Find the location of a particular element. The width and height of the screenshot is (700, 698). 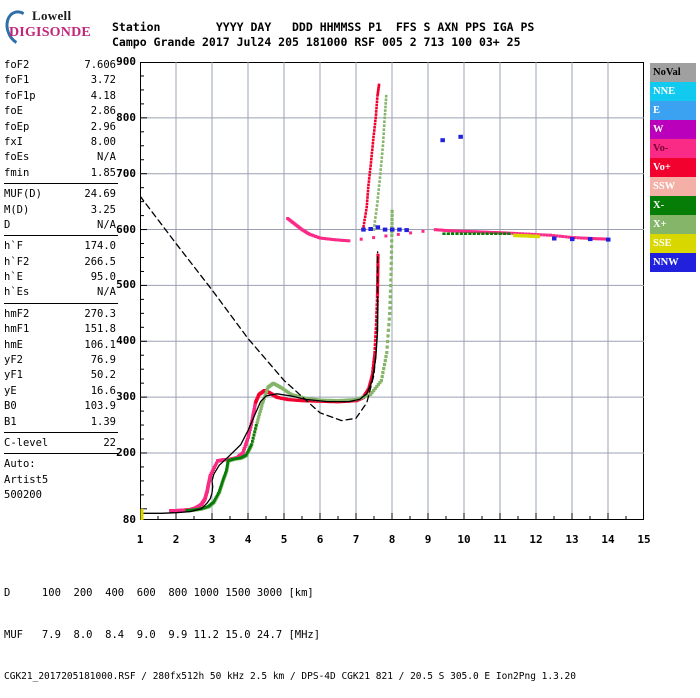

series-x-mode-dark is located at coordinates (221, 468).